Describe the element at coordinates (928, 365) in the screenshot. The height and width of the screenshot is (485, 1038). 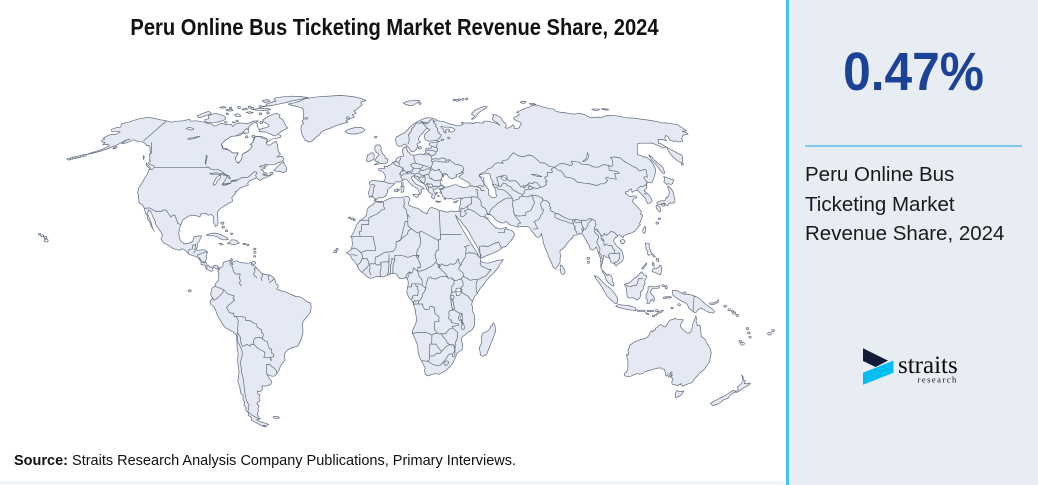
I see `svg-text: straits` at that location.